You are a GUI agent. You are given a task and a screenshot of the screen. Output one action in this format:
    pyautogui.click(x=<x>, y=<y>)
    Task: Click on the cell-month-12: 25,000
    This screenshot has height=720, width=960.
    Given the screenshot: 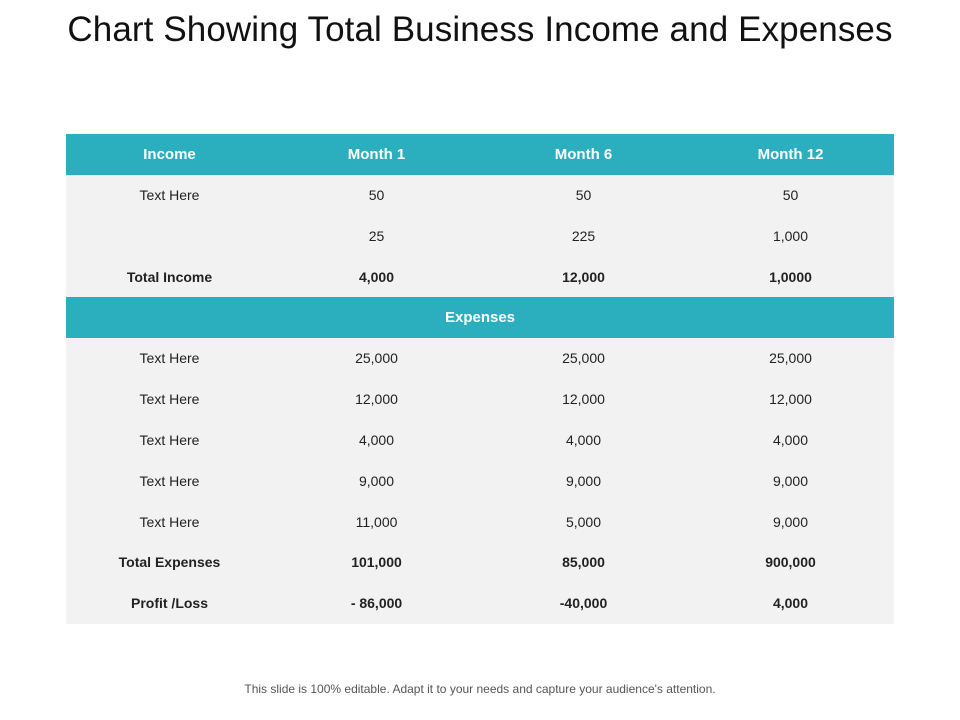 What is the action you would take?
    pyautogui.click(x=790, y=358)
    